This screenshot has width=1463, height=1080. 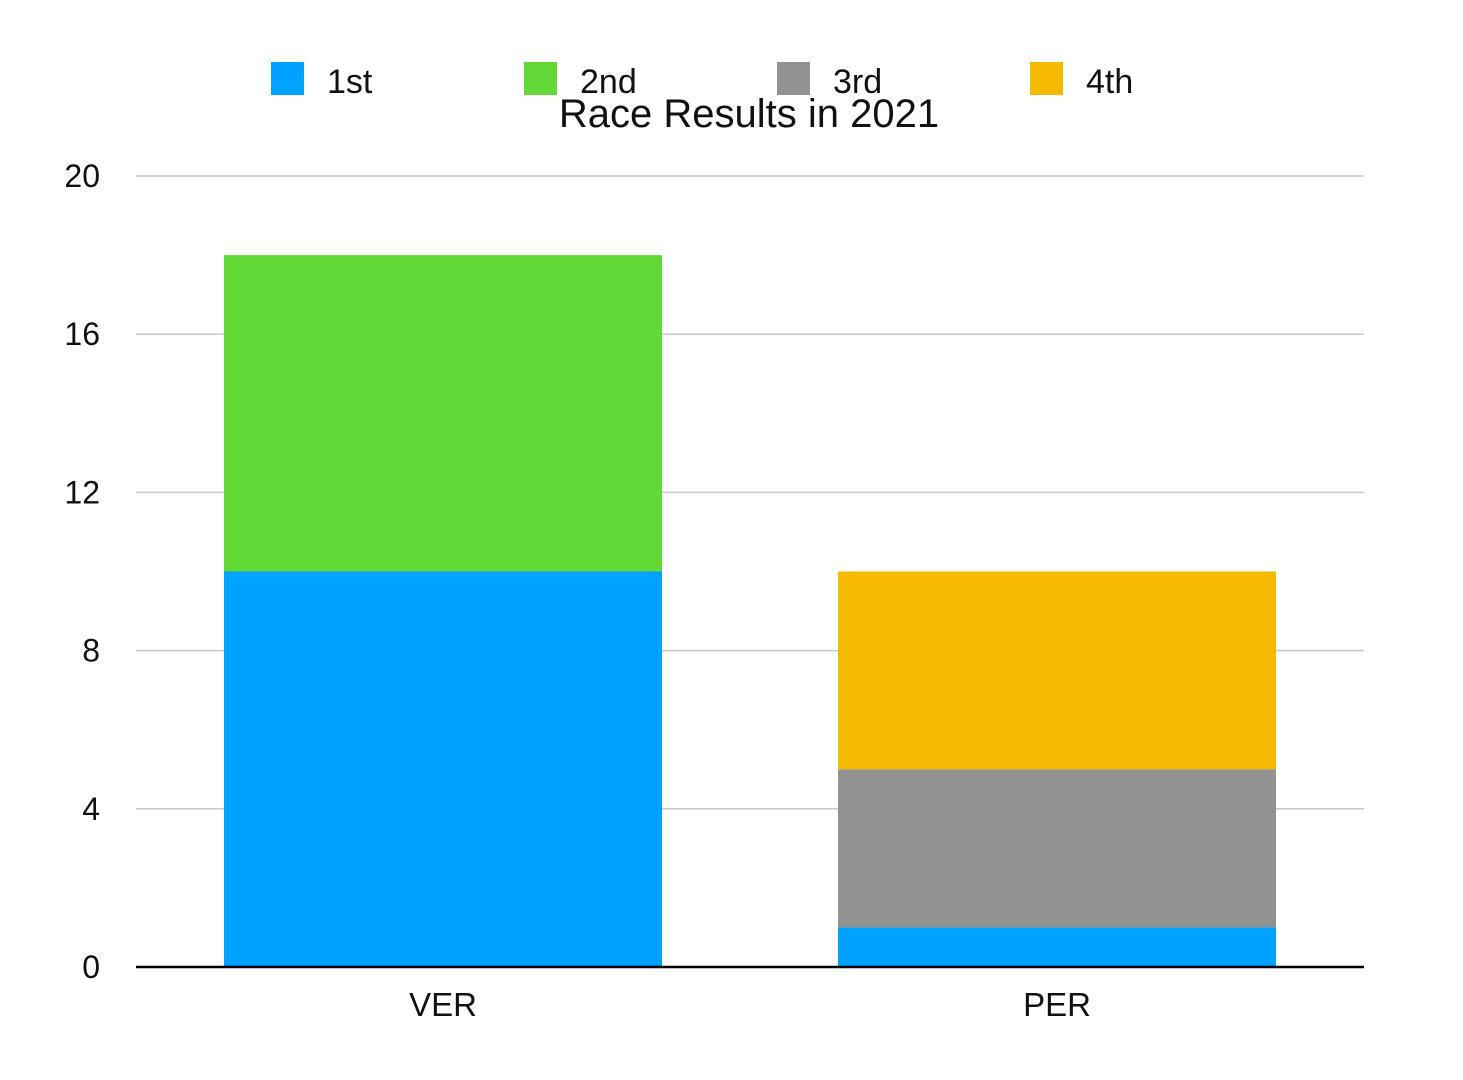 What do you see at coordinates (82, 571) in the screenshot?
I see `y-axis-tick-labels: 0 4 8 12 16 20` at bounding box center [82, 571].